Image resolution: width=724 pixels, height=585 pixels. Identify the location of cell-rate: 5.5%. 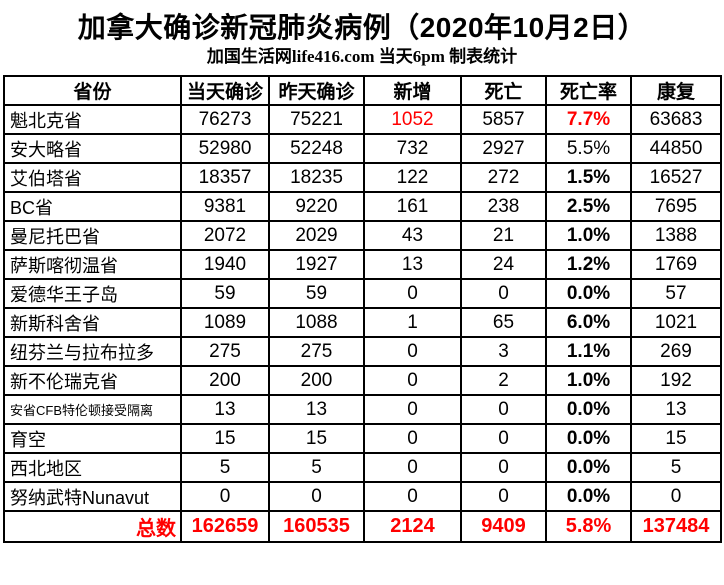
(588, 148).